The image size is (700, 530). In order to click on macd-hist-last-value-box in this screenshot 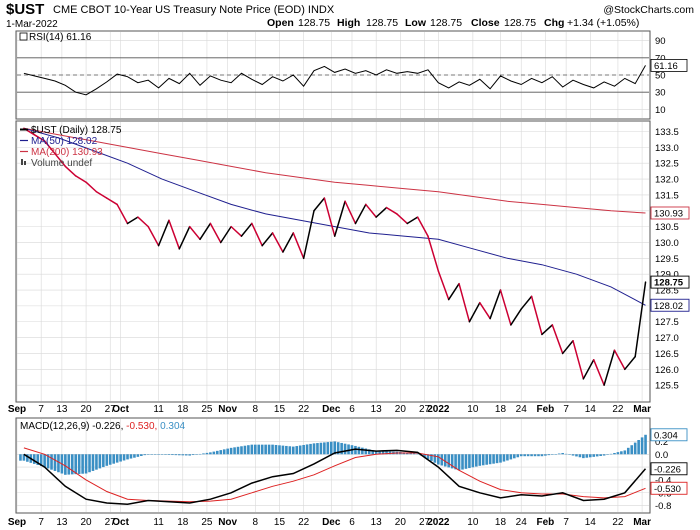, I will do `click(669, 435)`.